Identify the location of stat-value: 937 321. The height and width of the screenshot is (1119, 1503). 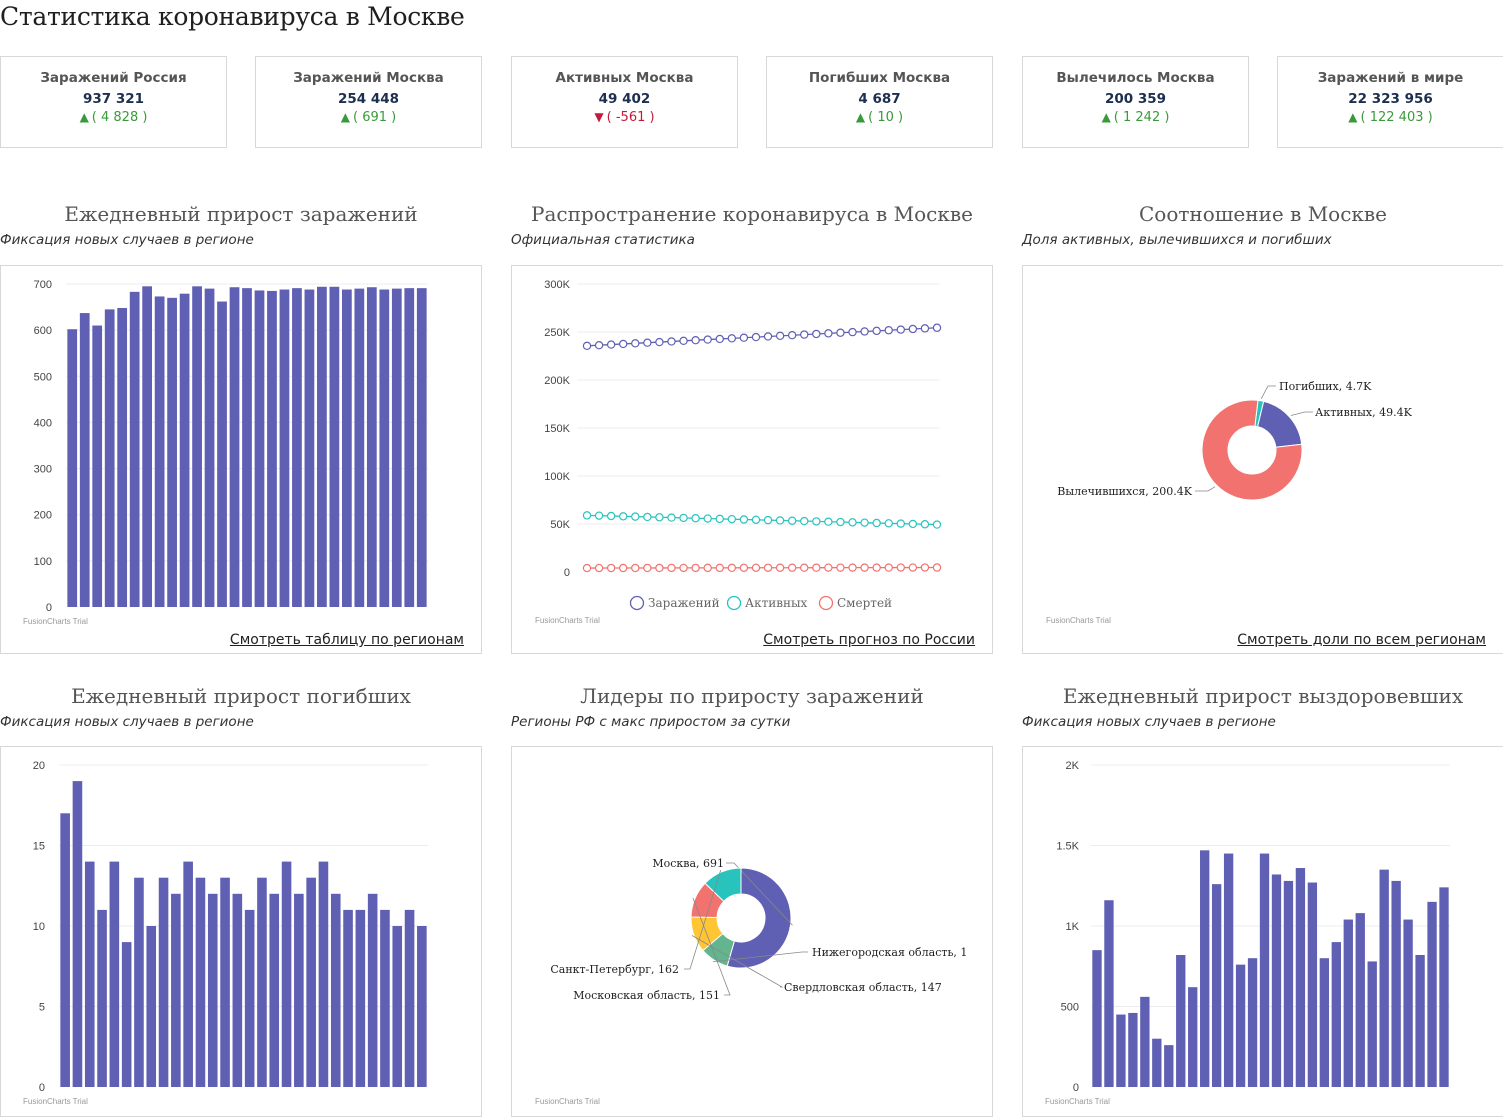
(113, 99).